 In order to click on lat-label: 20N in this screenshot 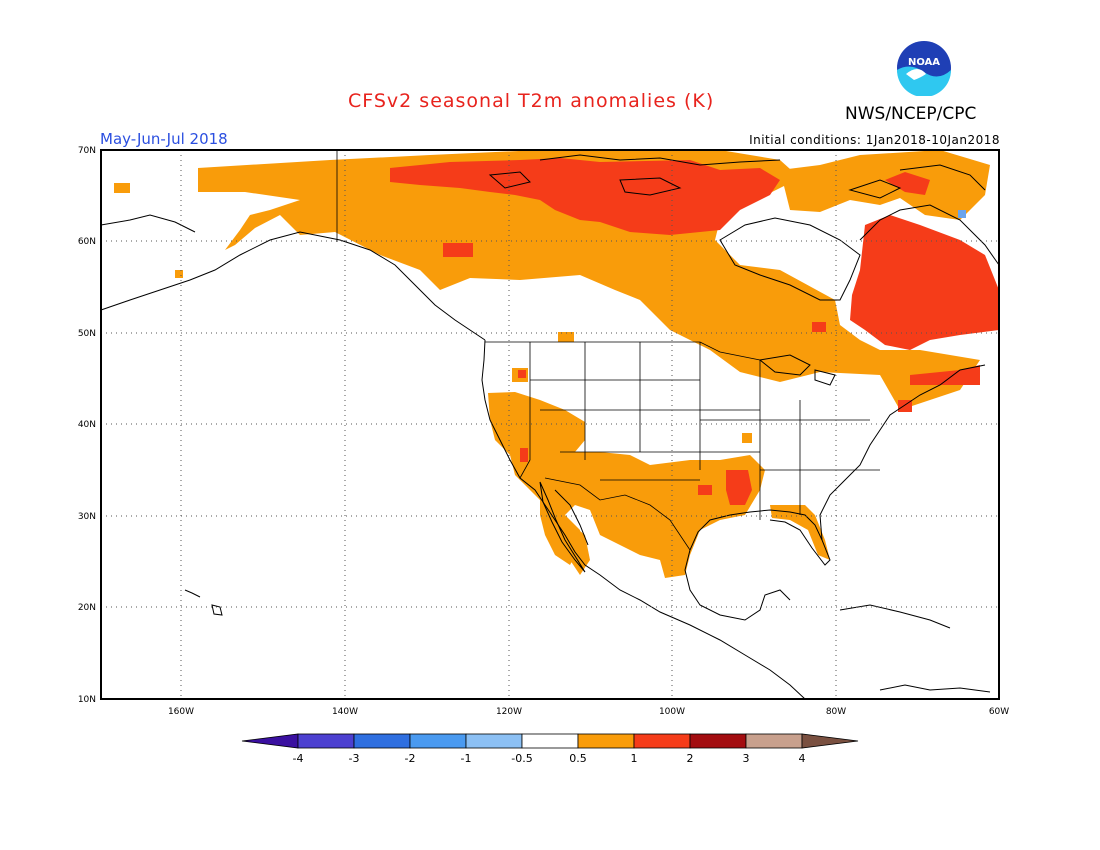, I will do `click(87, 608)`.